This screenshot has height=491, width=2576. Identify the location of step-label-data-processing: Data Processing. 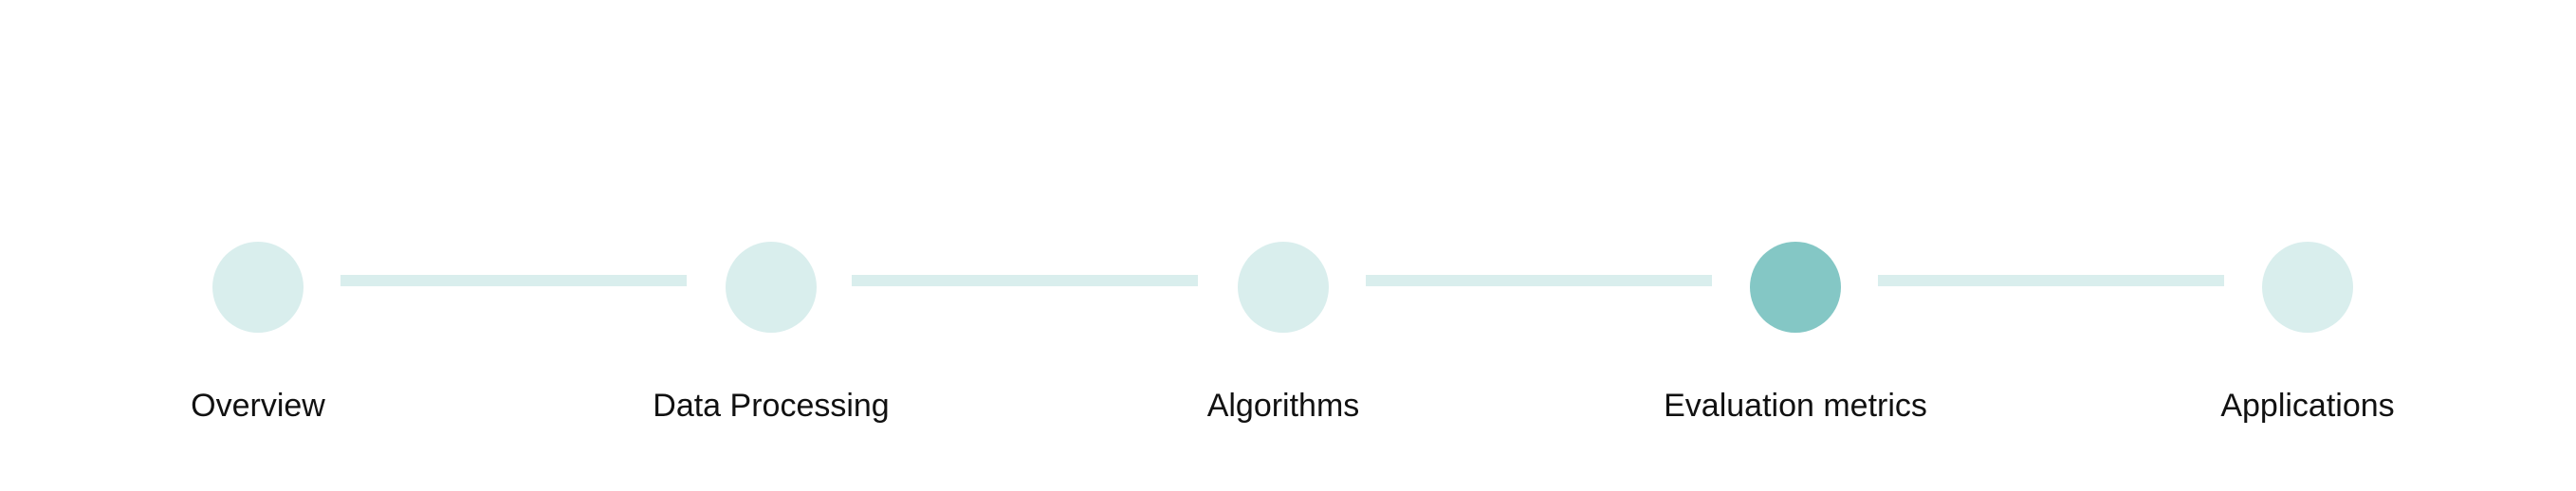
(771, 406).